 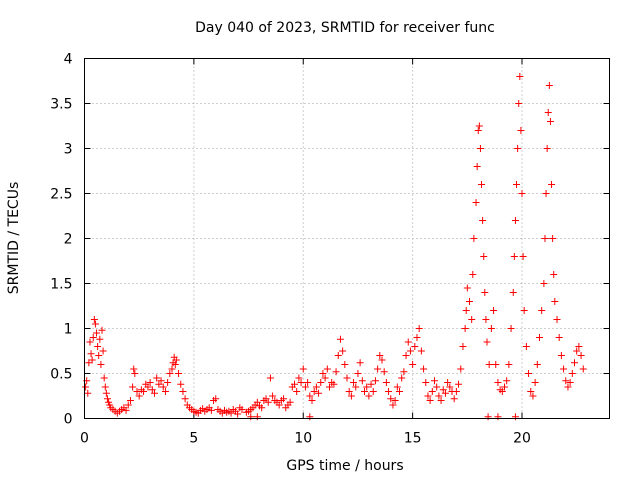 What do you see at coordinates (61, 285) in the screenshot?
I see `y-tick-label: 1.5` at bounding box center [61, 285].